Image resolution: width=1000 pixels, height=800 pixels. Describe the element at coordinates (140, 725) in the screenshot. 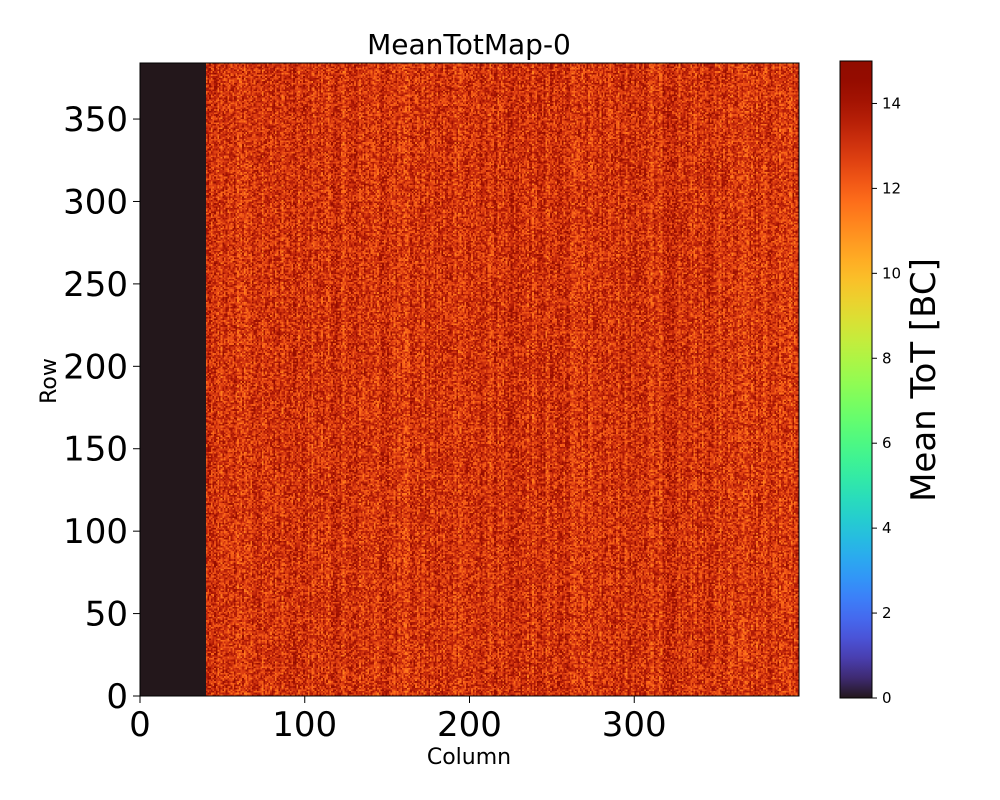

I see `x-tick-label: 0` at that location.